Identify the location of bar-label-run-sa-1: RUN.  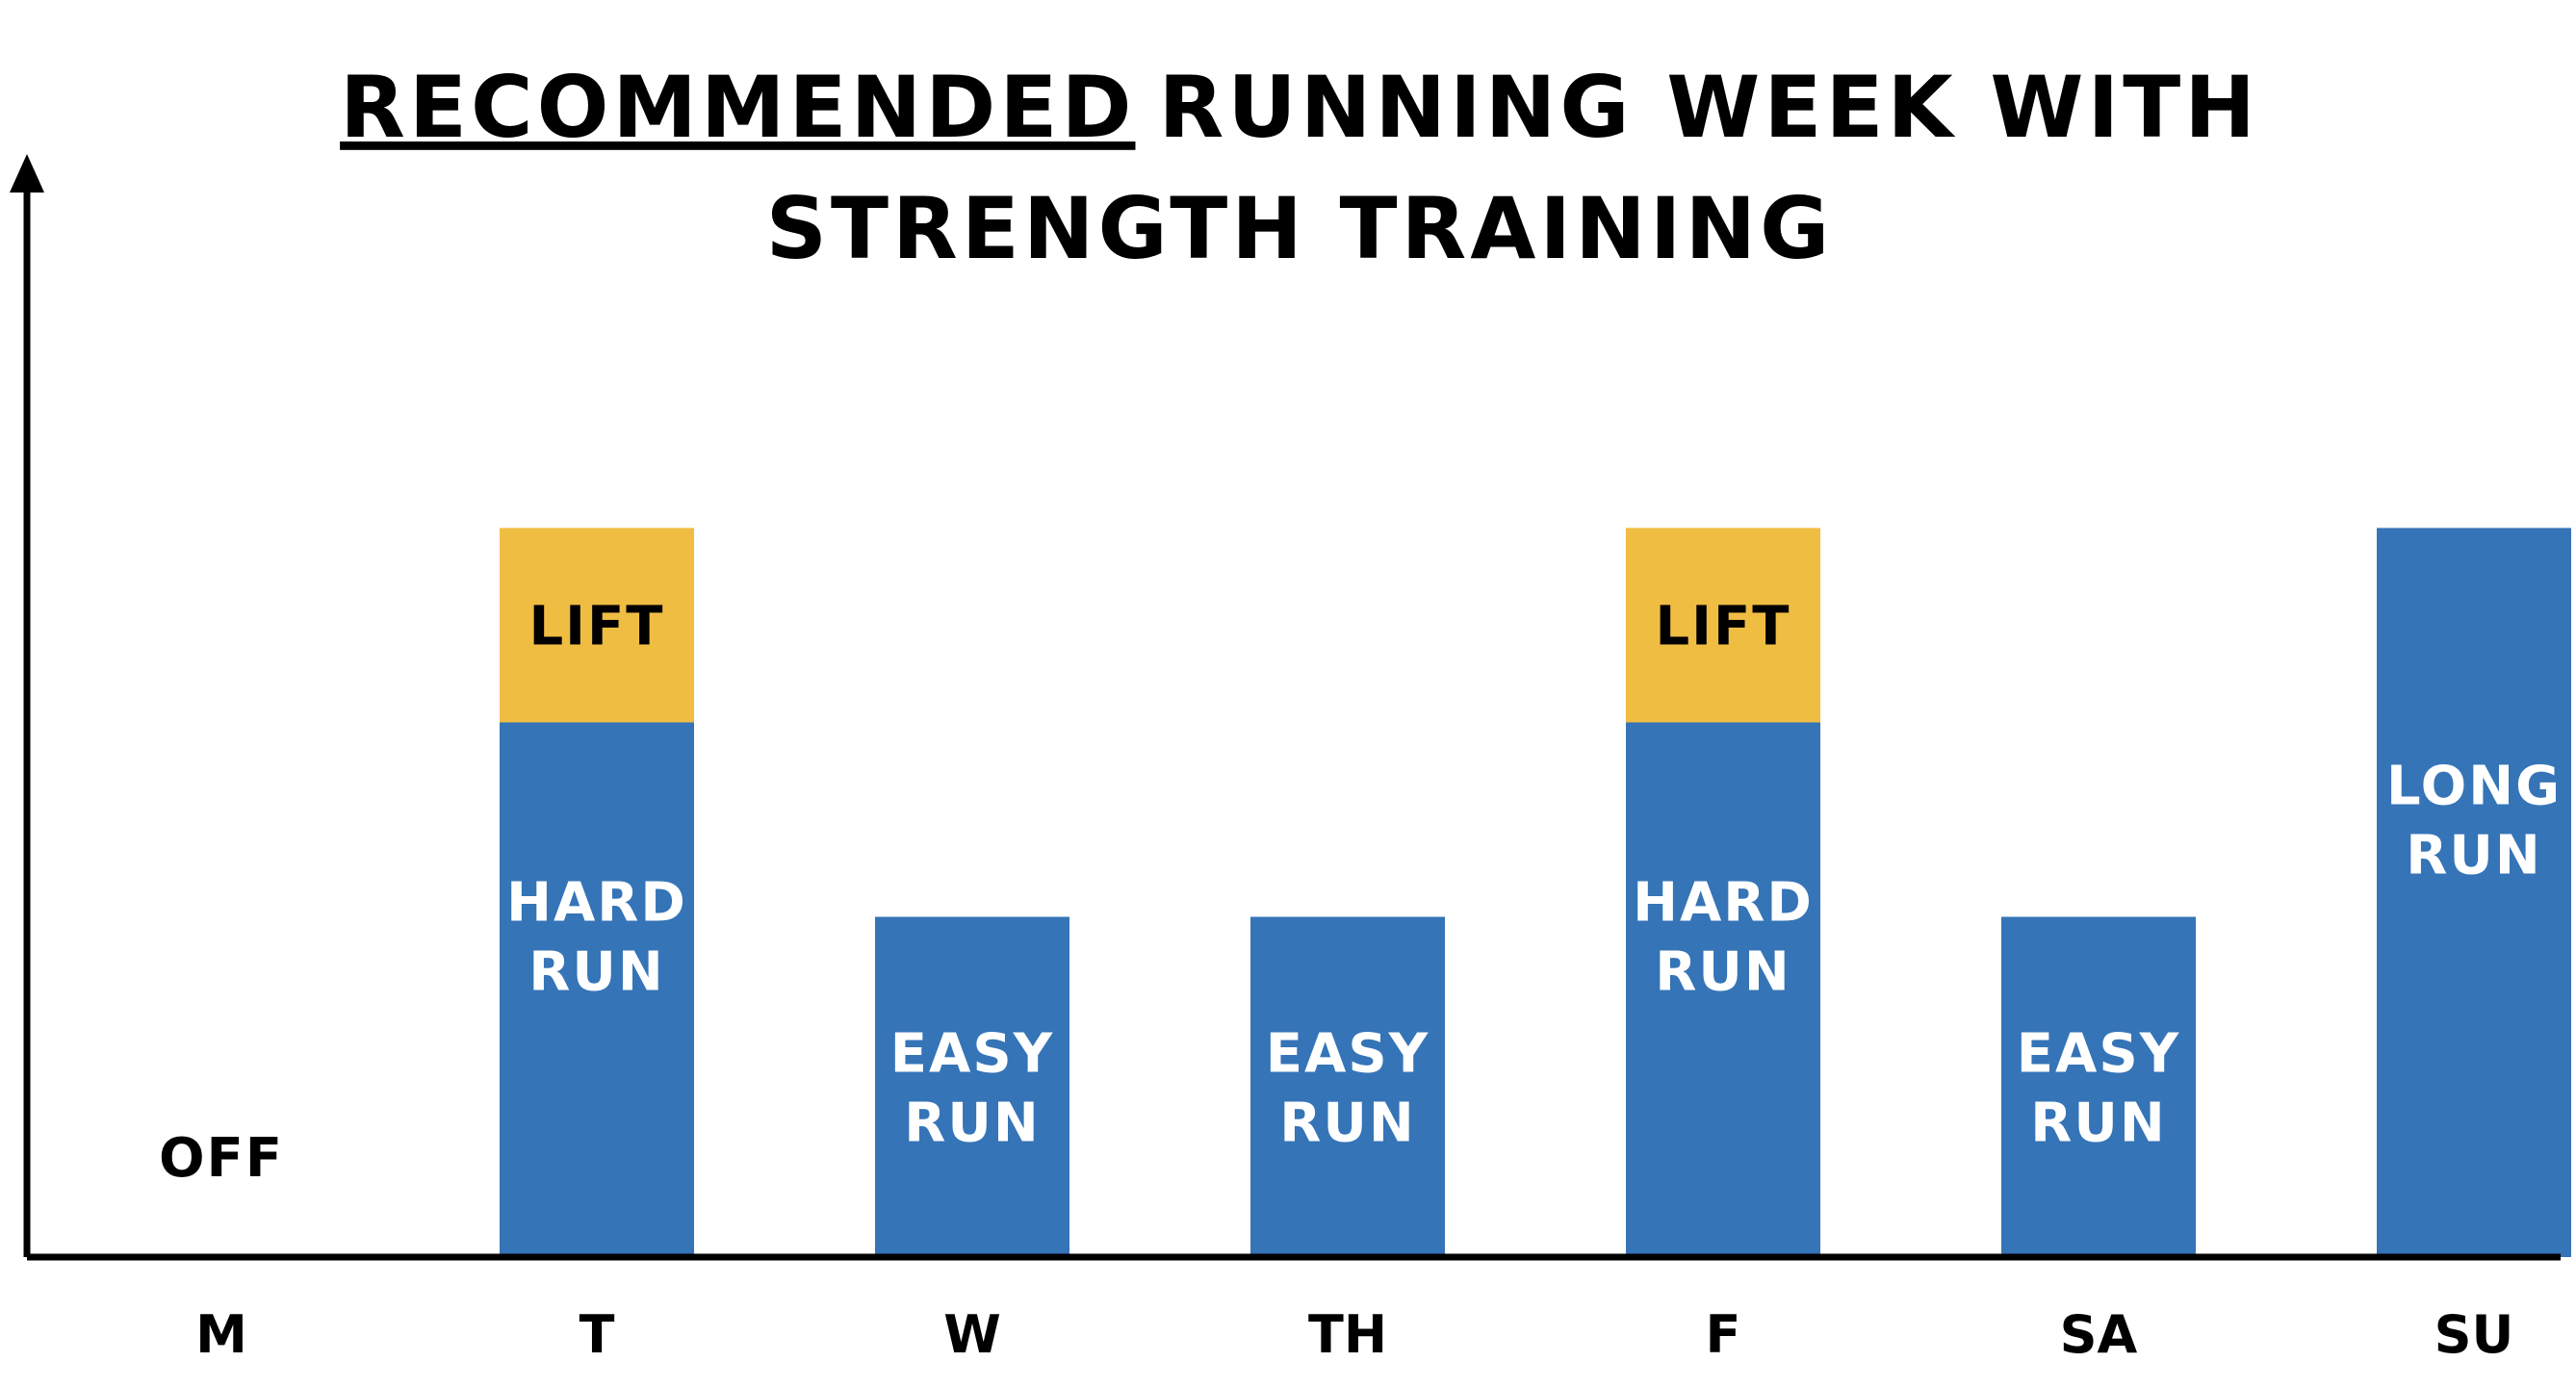
(2098, 1123).